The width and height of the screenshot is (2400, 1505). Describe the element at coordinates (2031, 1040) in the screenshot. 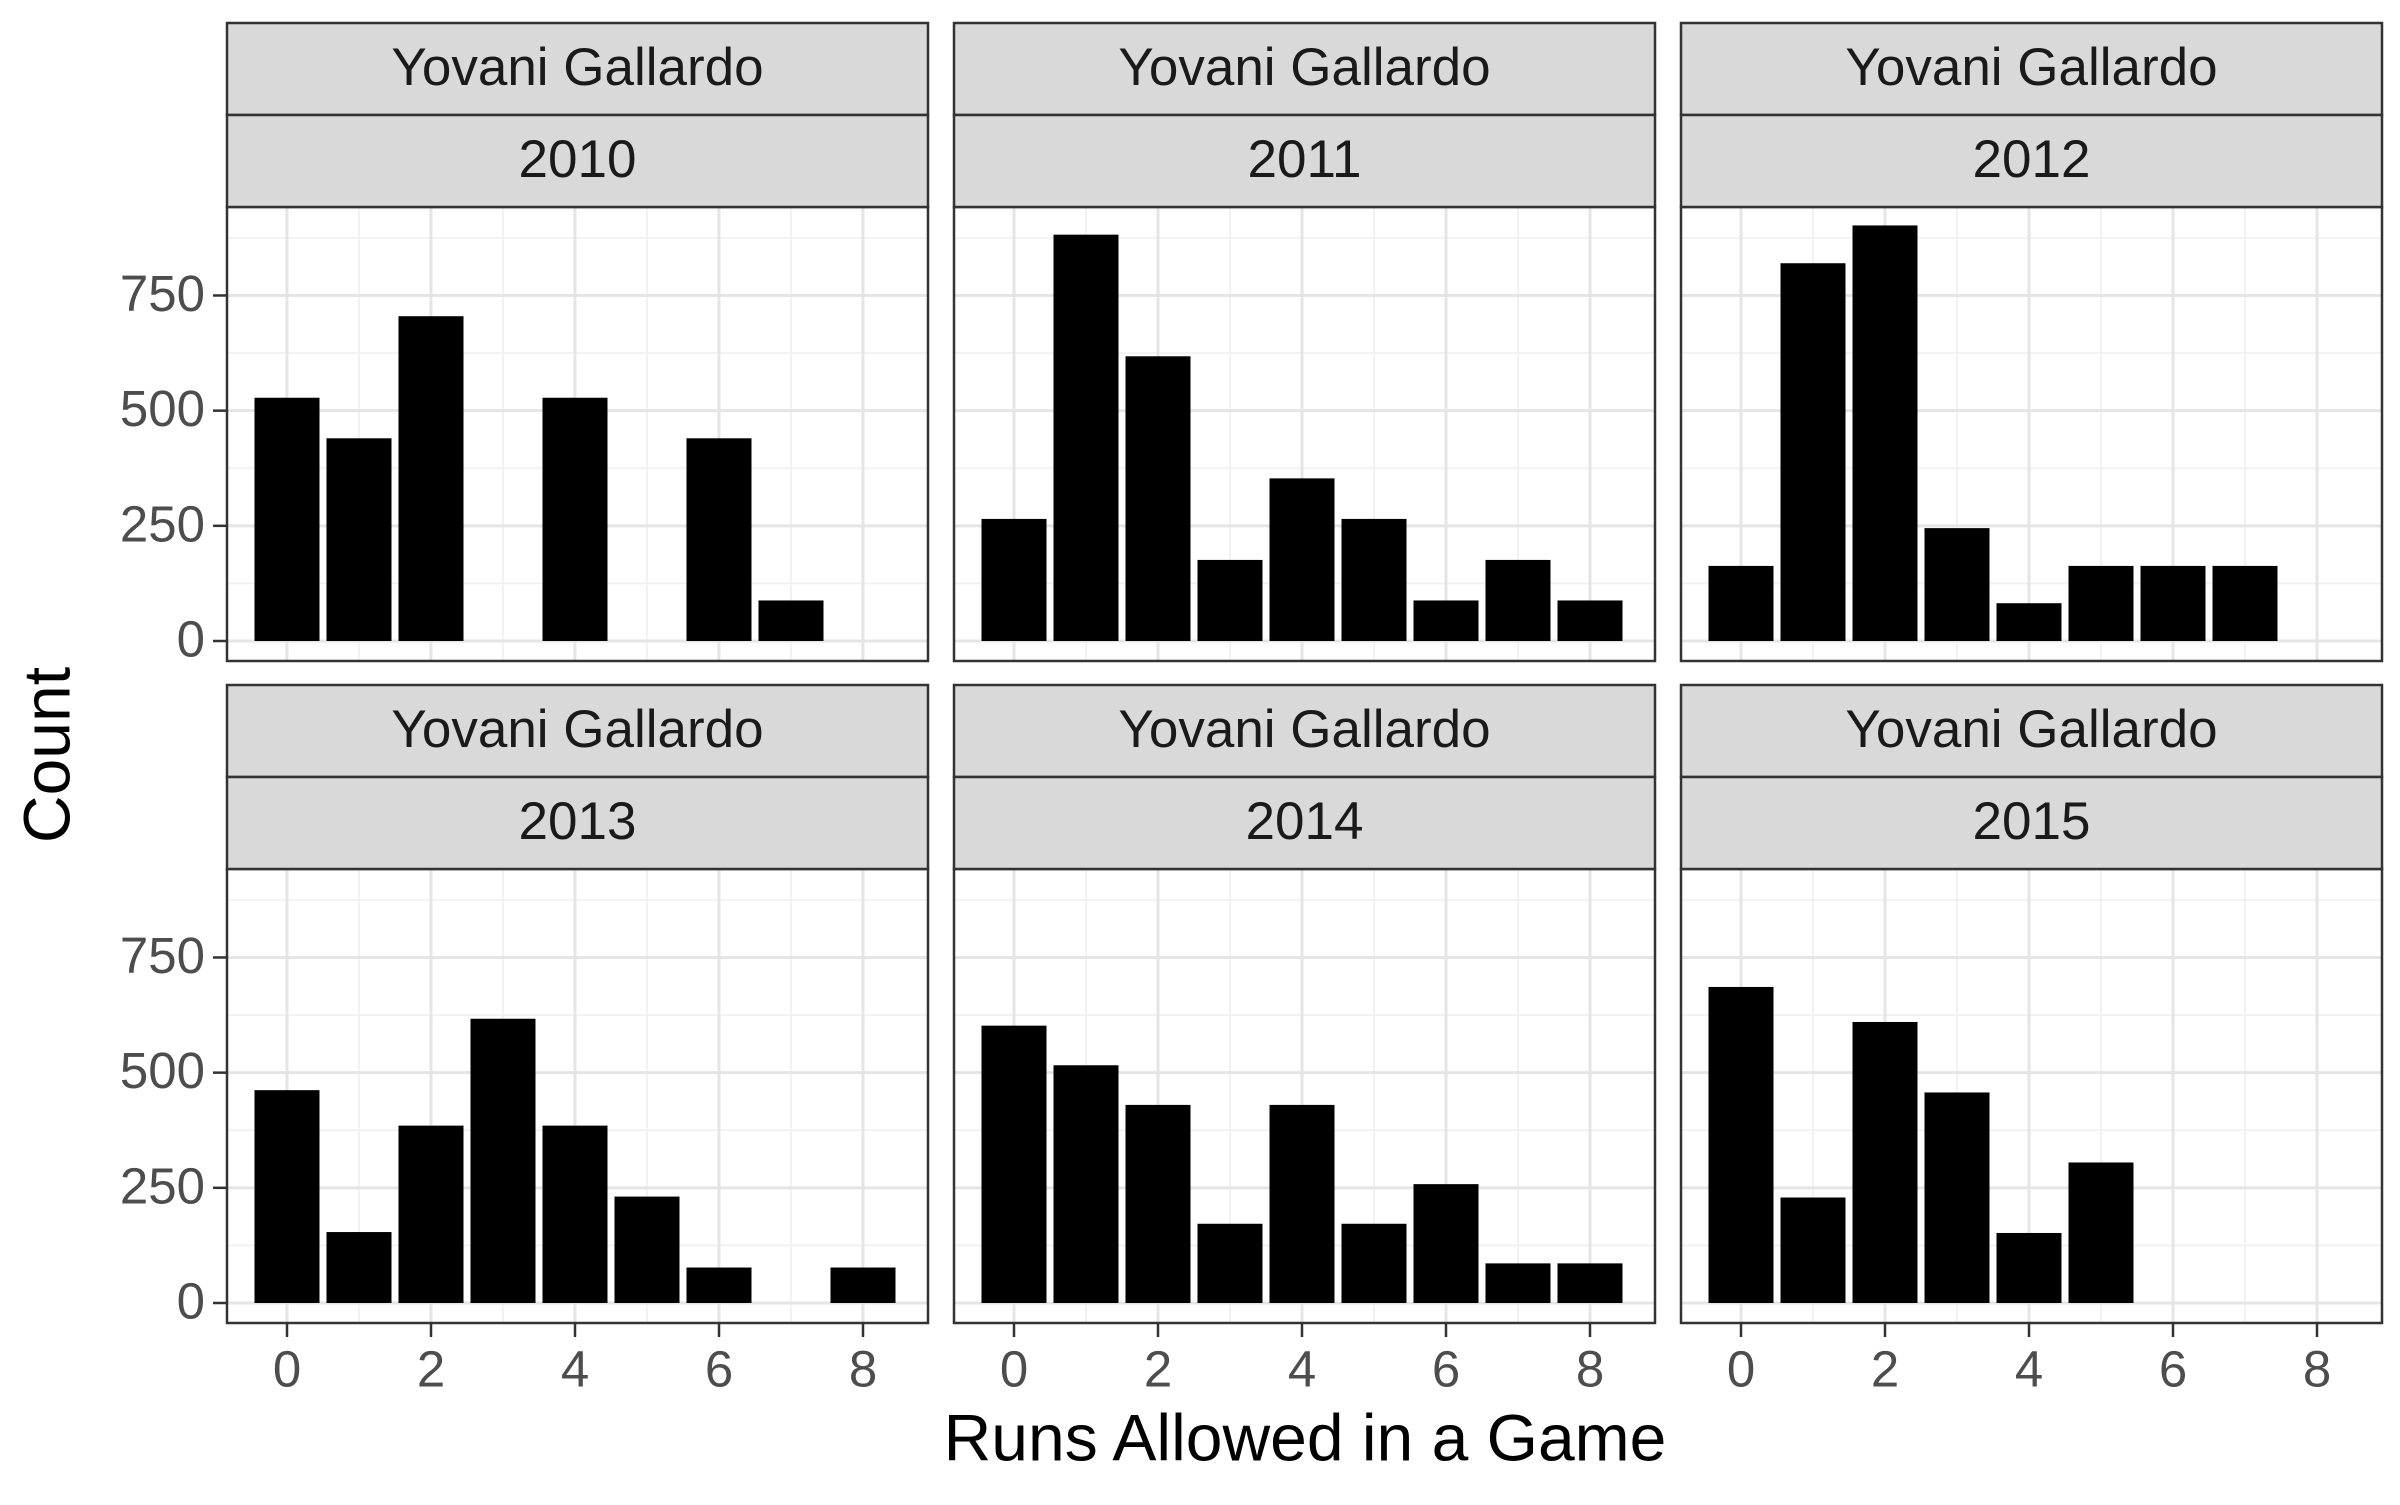

I see `facet-panel-2015: Yovani Gallardo 2015 0 2 4 6 8` at that location.